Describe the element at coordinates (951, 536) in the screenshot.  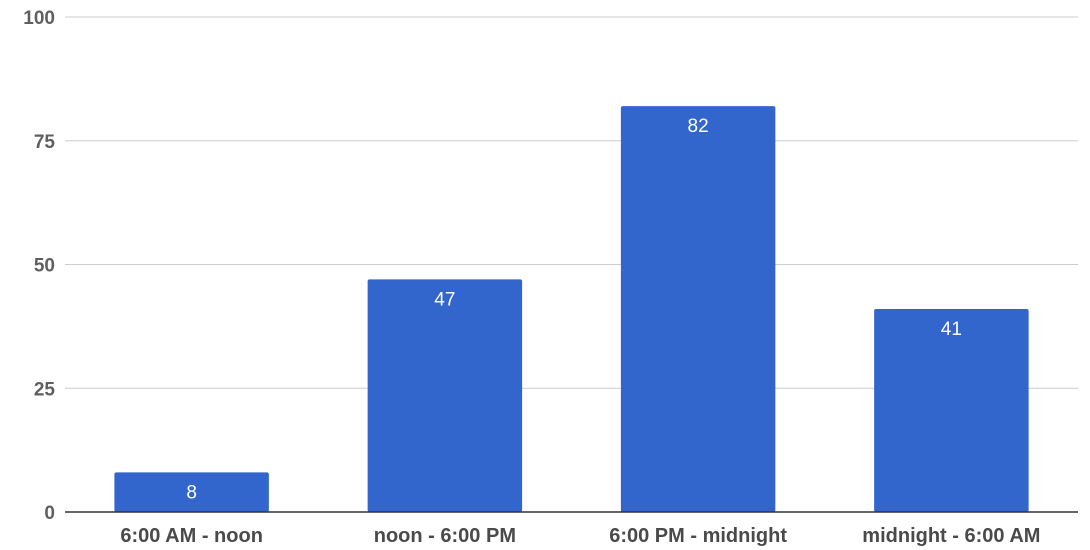
I see `x-category-label: midnight - 6:00 AM` at that location.